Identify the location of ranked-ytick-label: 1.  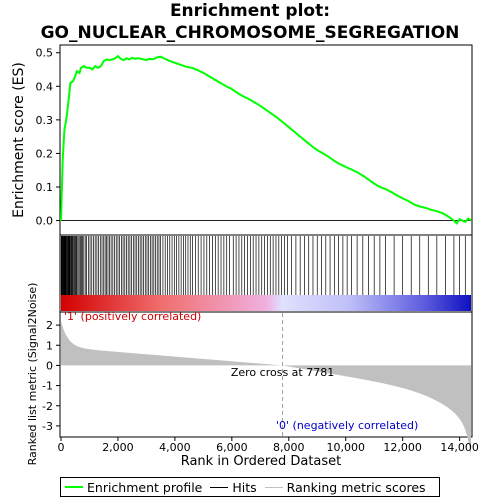
(49, 345).